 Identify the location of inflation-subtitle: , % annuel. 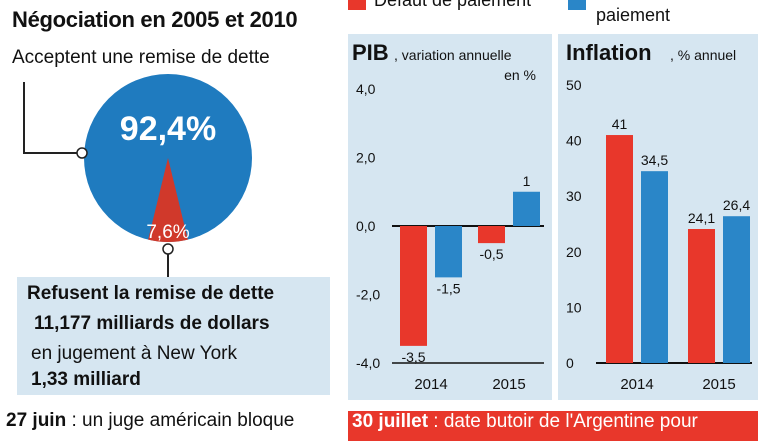
(703, 55).